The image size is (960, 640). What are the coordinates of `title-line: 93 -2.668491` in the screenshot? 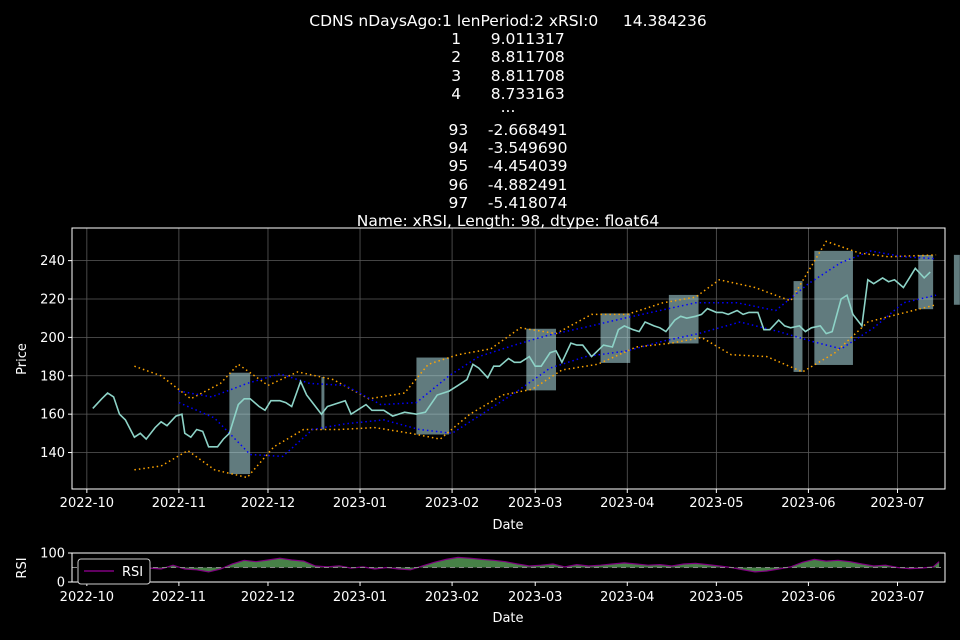 It's located at (508, 130).